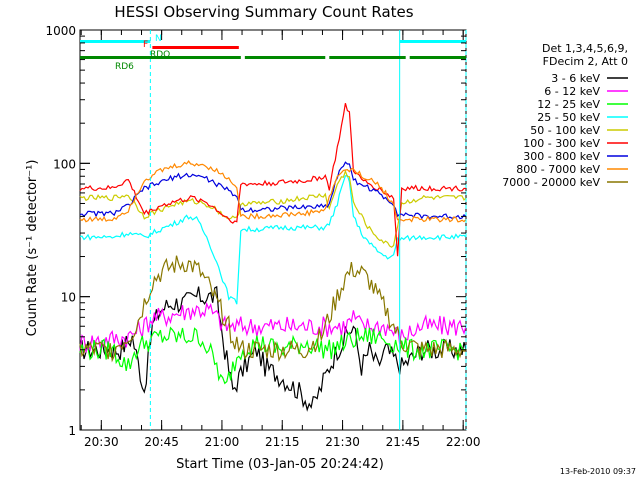  I want to click on legend-label-0: 3 - 6 keV, so click(575, 78).